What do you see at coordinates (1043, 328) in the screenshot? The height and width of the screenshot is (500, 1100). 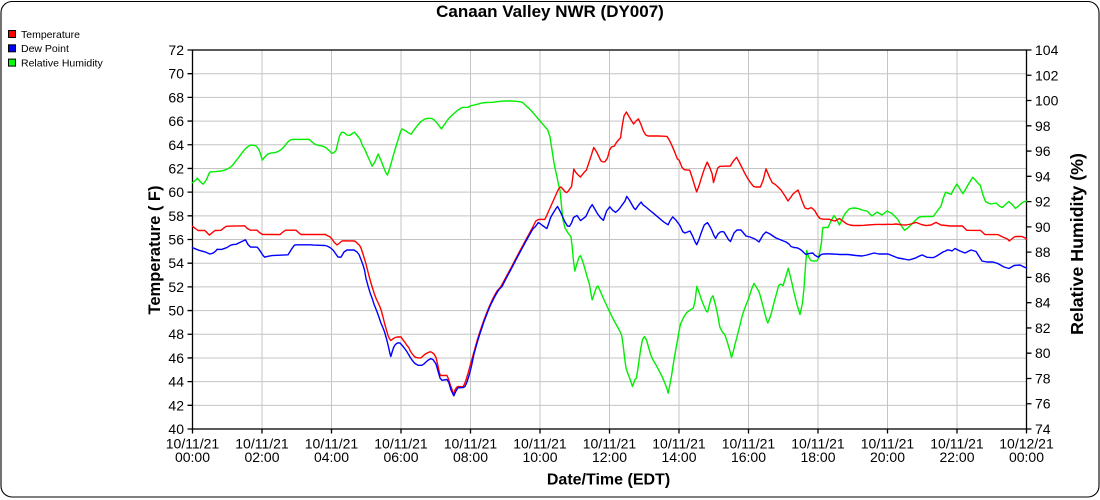 I see `svg-text: 82` at bounding box center [1043, 328].